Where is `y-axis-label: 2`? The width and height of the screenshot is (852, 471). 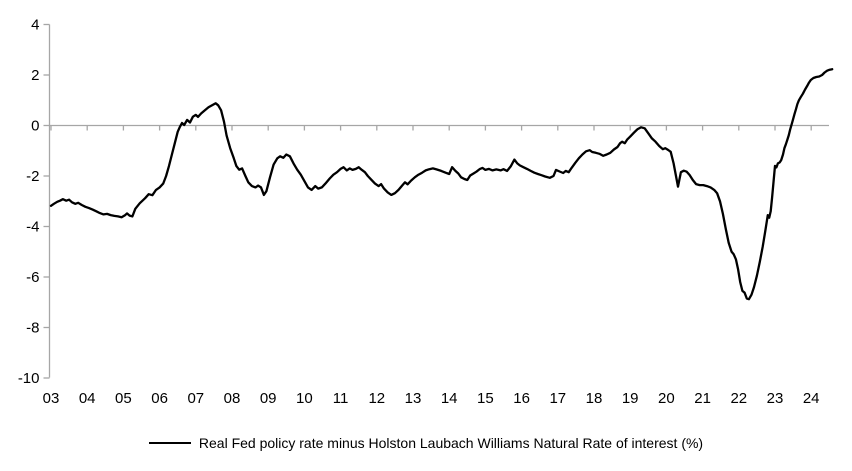 y-axis-label: 2 is located at coordinates (35, 75).